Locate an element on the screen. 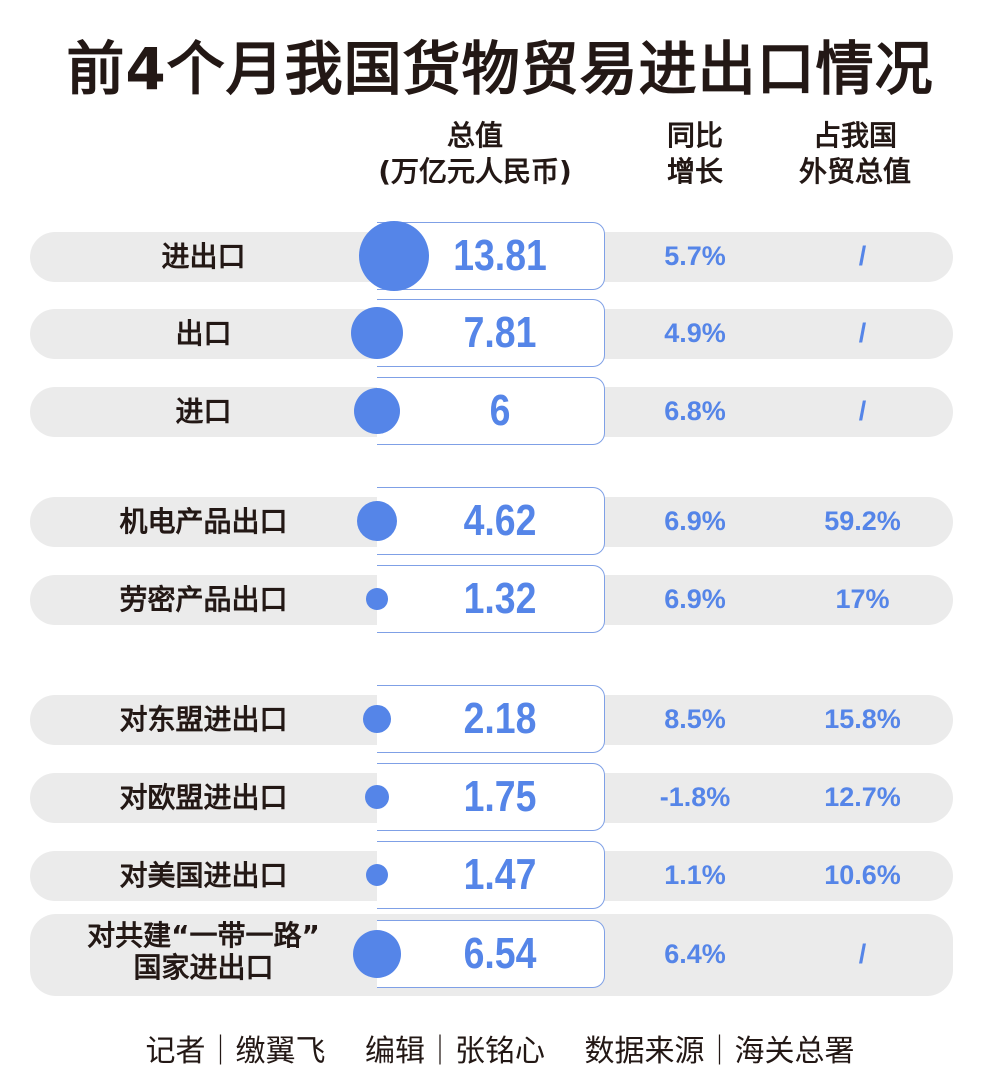 The height and width of the screenshot is (1078, 1000). total-value: 6.54 is located at coordinates (500, 953).